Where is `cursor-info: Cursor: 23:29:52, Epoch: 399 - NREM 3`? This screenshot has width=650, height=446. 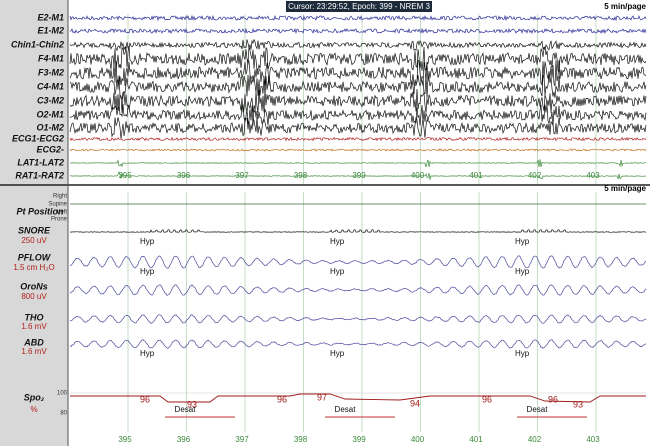
cursor-info: Cursor: 23:29:52, Epoch: 399 - NREM 3 is located at coordinates (359, 6).